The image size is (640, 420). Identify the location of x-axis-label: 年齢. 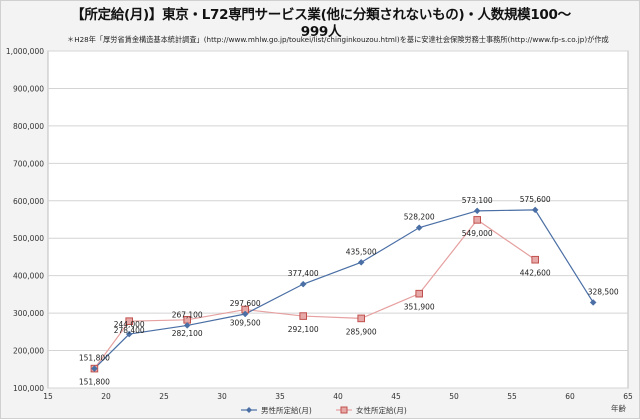
(618, 408).